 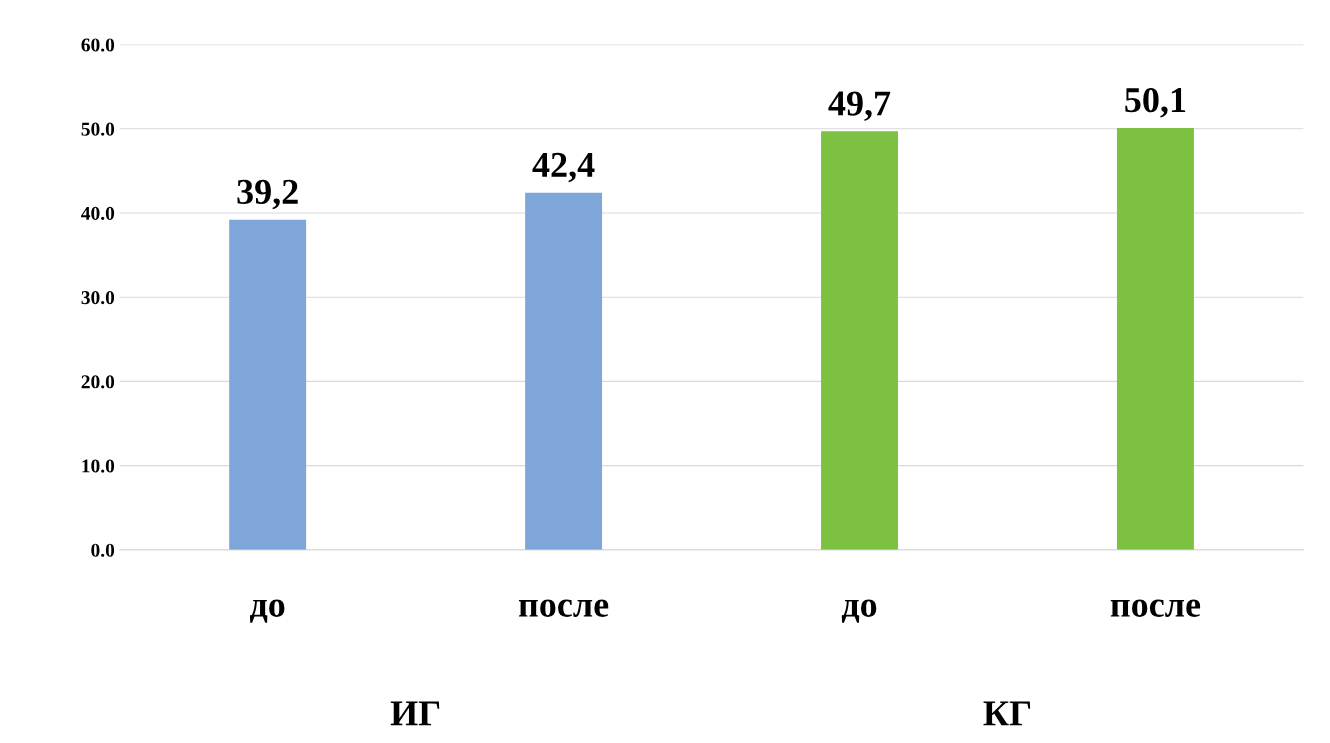 What do you see at coordinates (98, 382) in the screenshot?
I see `y-tick-label: 20.0` at bounding box center [98, 382].